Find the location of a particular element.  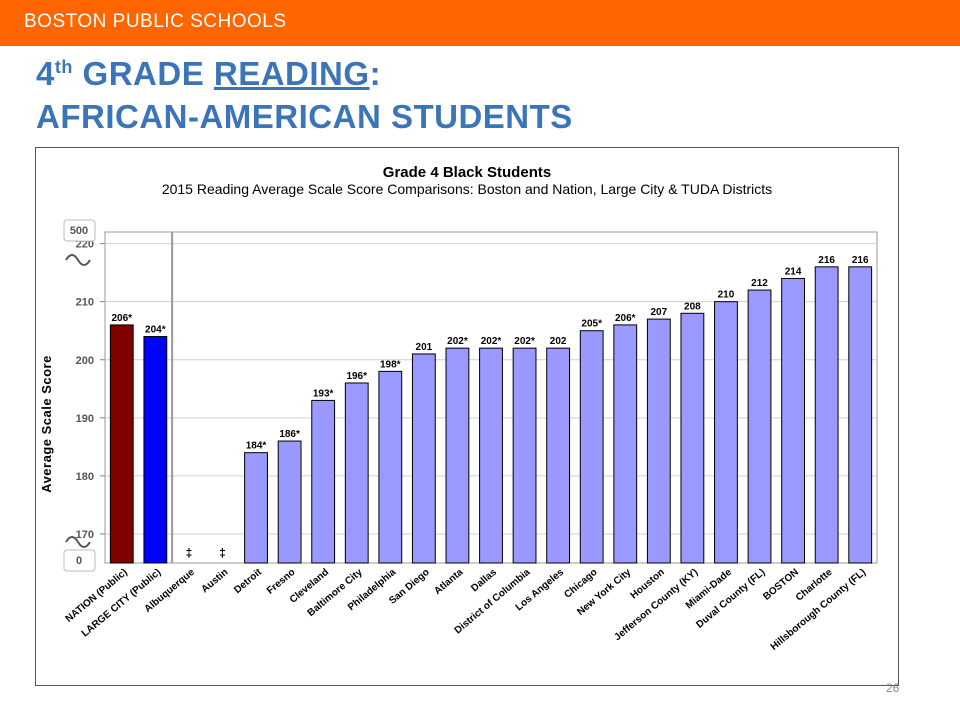

data-label: 202 is located at coordinates (558, 341).